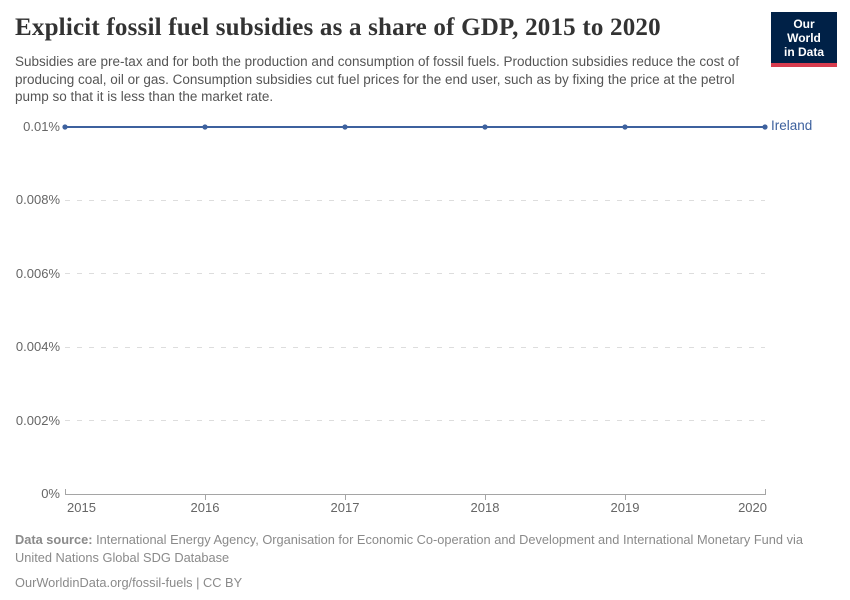  Describe the element at coordinates (804, 65) in the screenshot. I see `owid-logo-red-bar` at that location.